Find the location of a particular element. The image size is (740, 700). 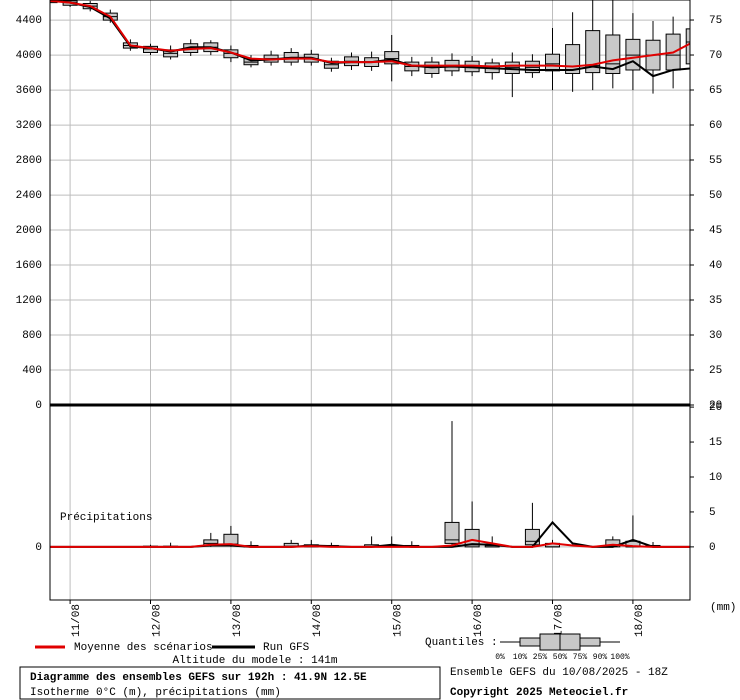

y2-tick-label: 25 is located at coordinates (715, 371).